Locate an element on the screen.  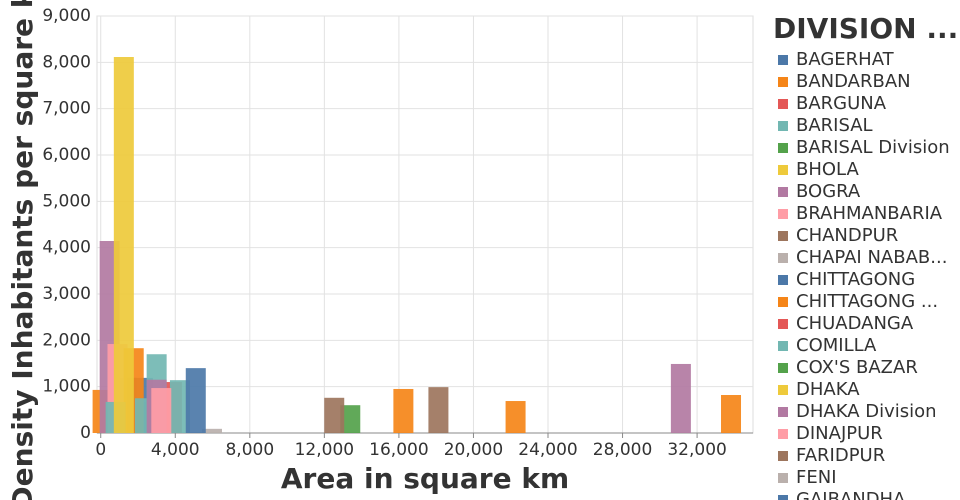
y-tick-label: 7,000 is located at coordinates (66, 109).